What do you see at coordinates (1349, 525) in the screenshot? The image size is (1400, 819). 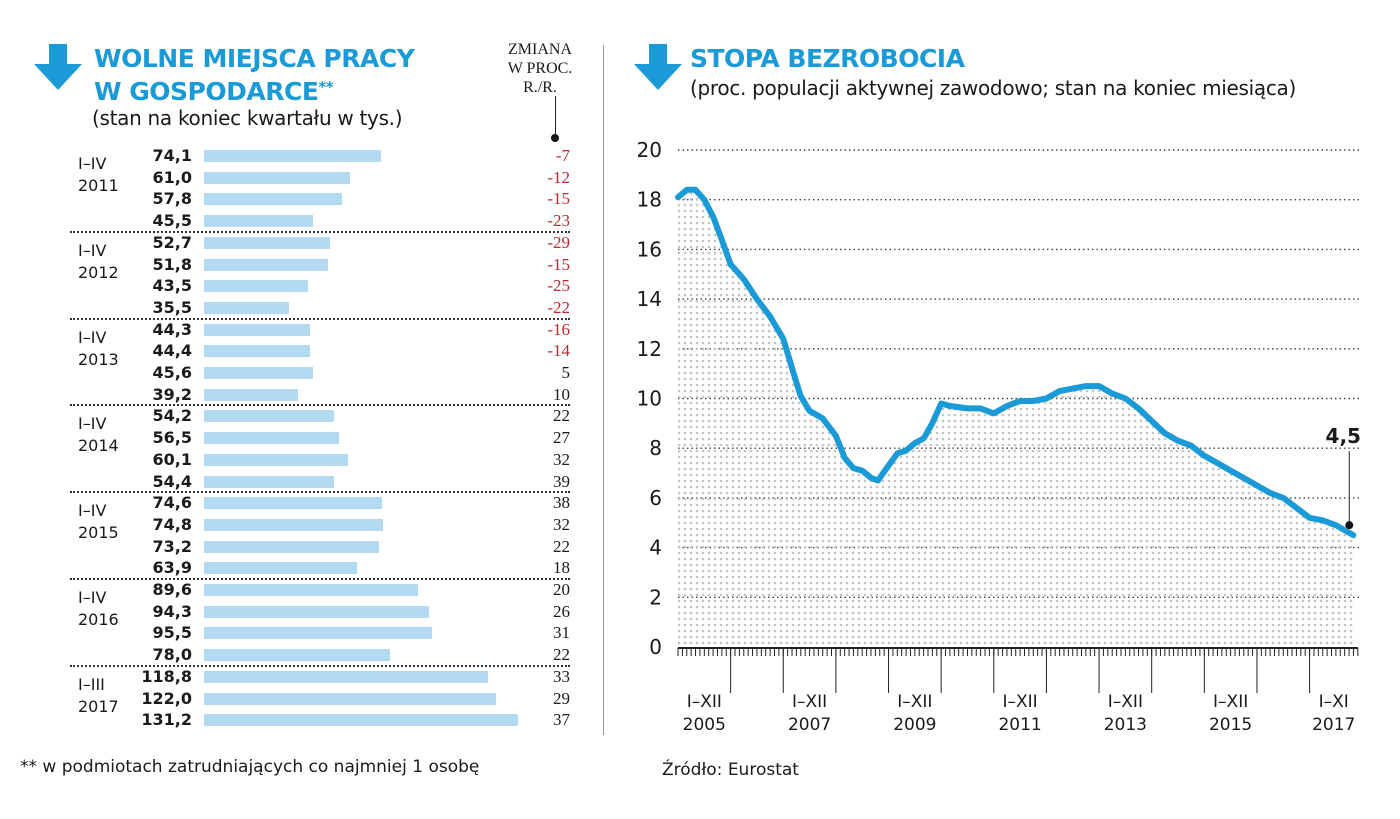 I see `last-value-dot` at bounding box center [1349, 525].